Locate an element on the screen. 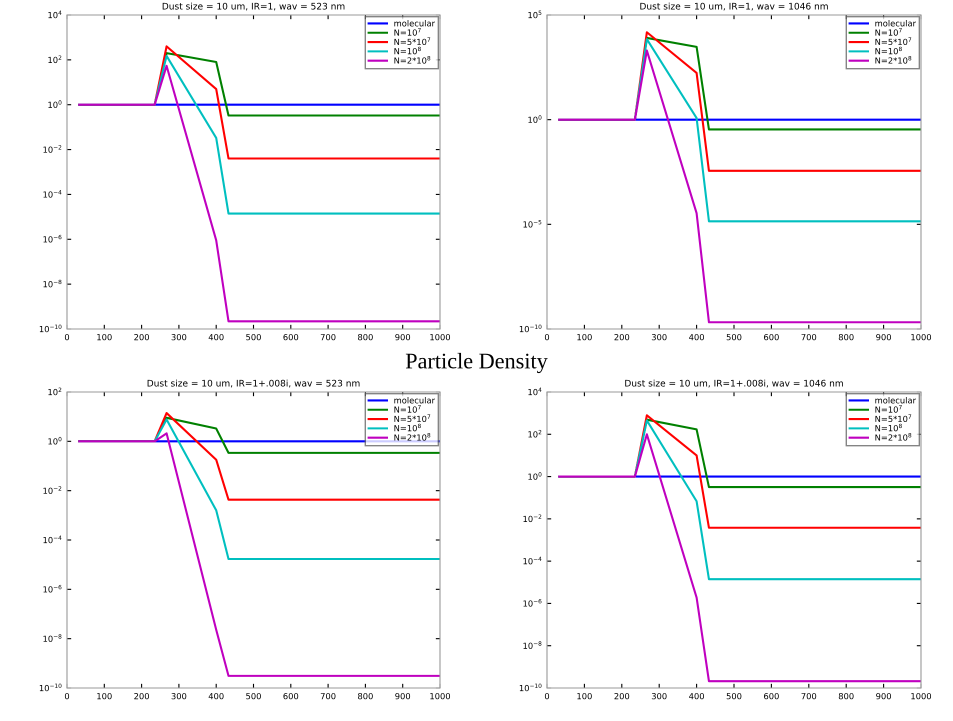 The image size is (953, 721). chart-title: Dust size = 10 um, IR=1, wav = 1046 nm is located at coordinates (734, 6).